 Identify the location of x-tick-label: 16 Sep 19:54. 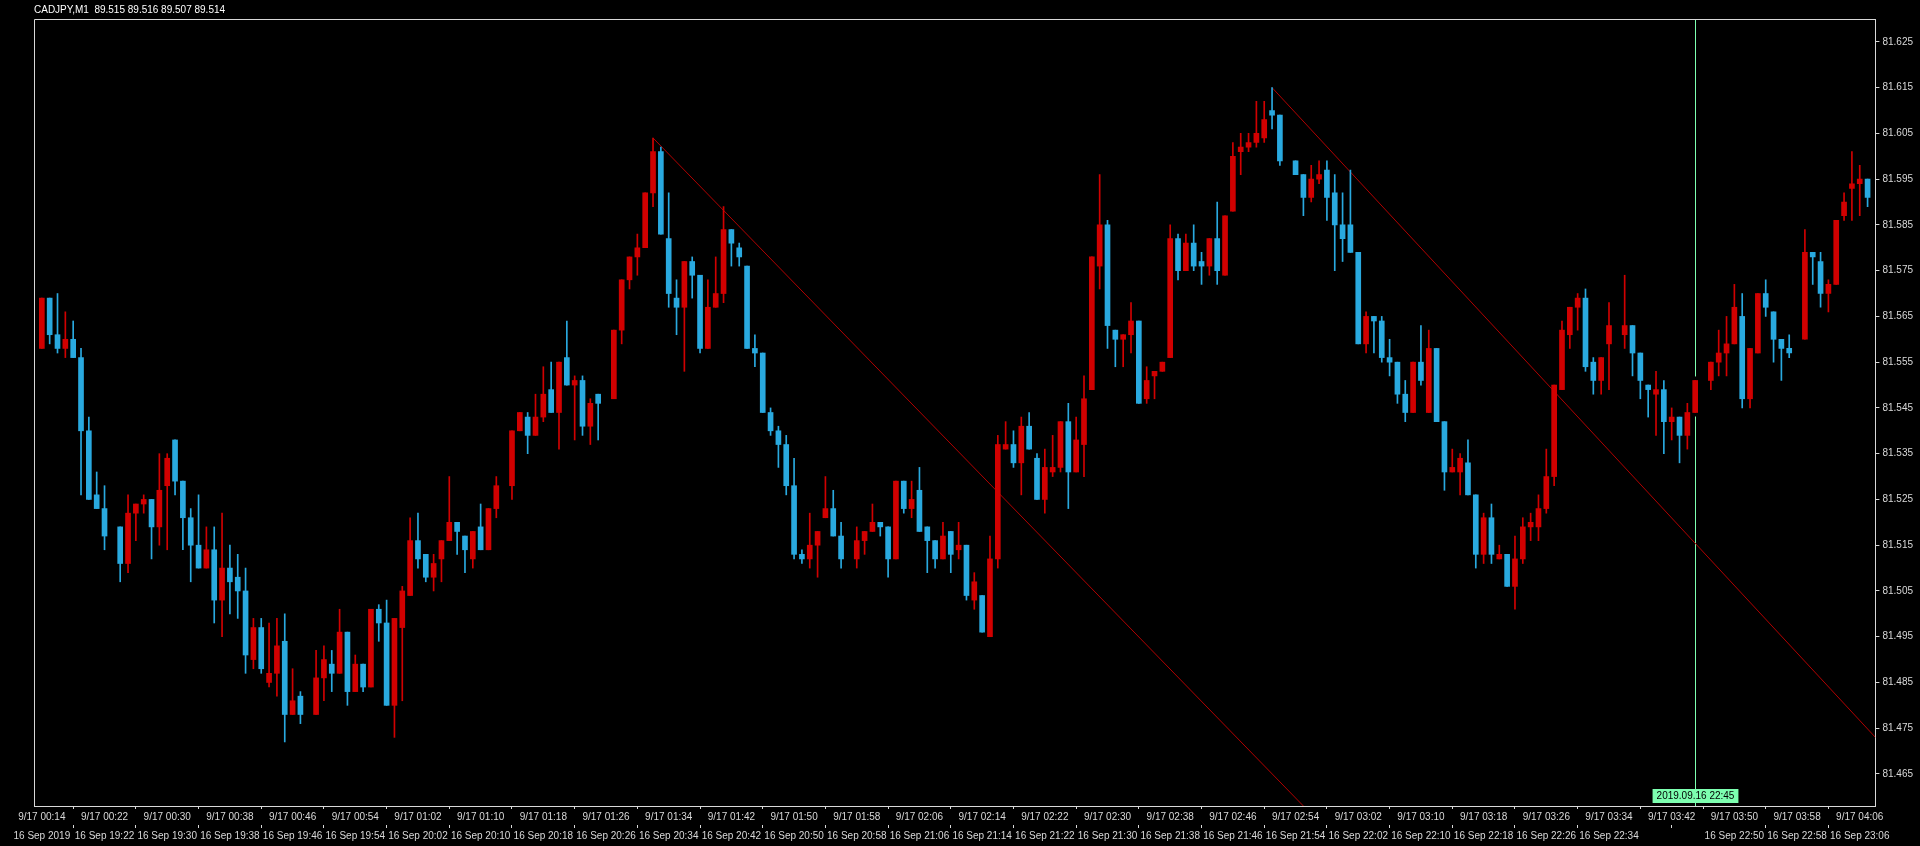
(355, 835).